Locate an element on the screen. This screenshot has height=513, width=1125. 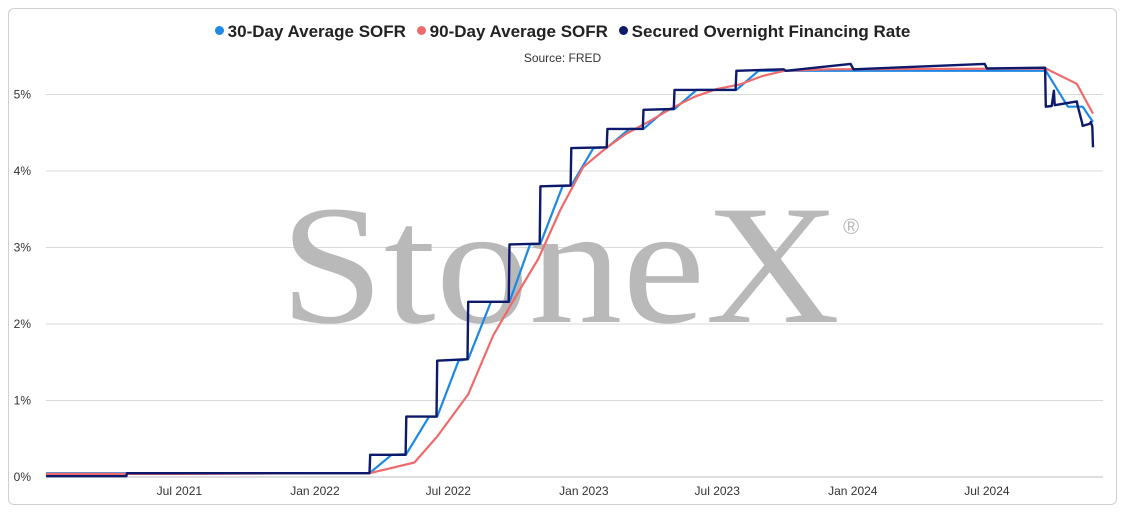
x-tick-label: Jul 2023 is located at coordinates (718, 491).